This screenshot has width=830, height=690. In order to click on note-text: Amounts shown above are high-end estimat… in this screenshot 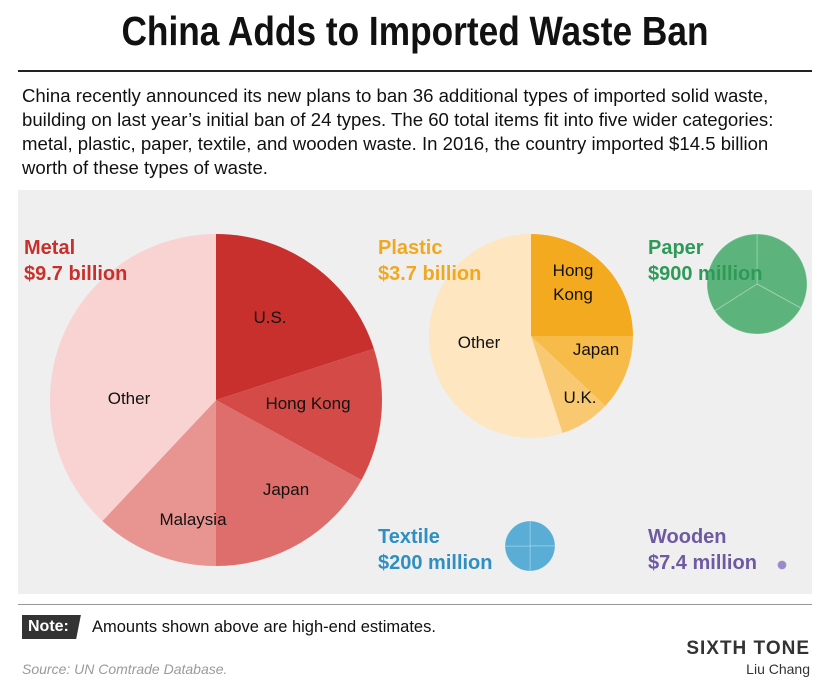, I will do `click(264, 627)`.